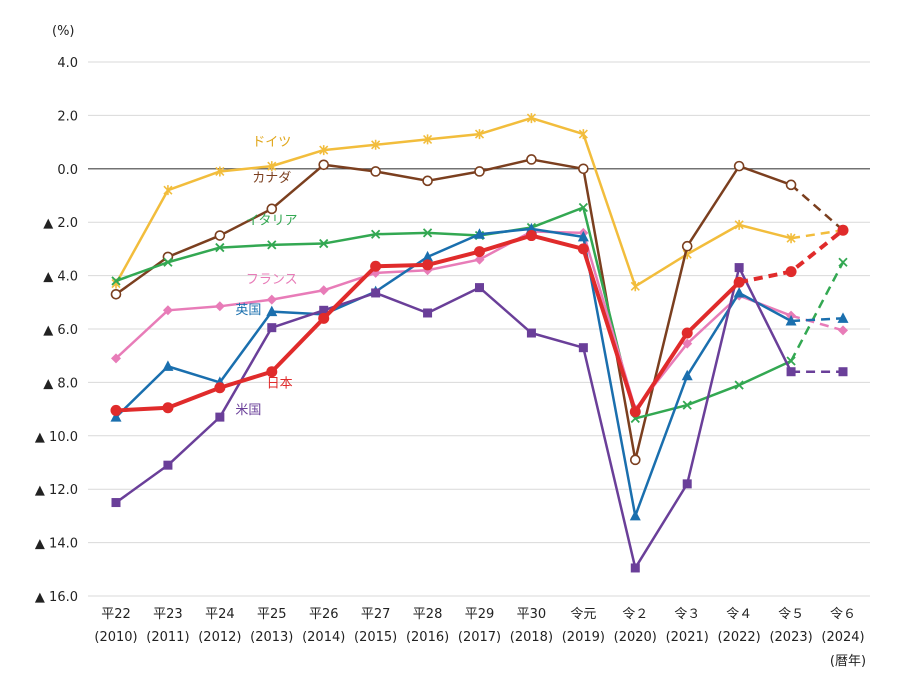 The height and width of the screenshot is (680, 916). What do you see at coordinates (248, 310) in the screenshot?
I see `series-label: 英国` at bounding box center [248, 310].